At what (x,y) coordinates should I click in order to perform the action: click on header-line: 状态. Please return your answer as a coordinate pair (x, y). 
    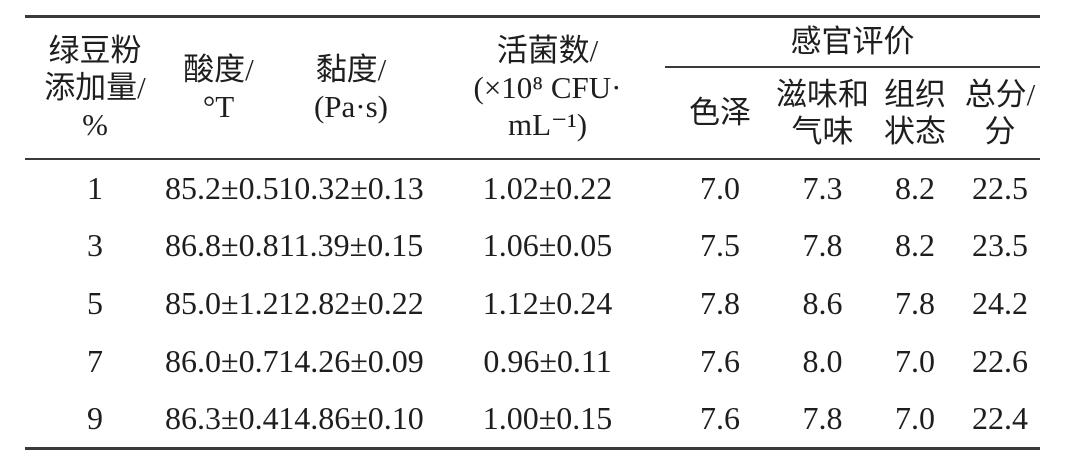
    Looking at the image, I should click on (915, 131).